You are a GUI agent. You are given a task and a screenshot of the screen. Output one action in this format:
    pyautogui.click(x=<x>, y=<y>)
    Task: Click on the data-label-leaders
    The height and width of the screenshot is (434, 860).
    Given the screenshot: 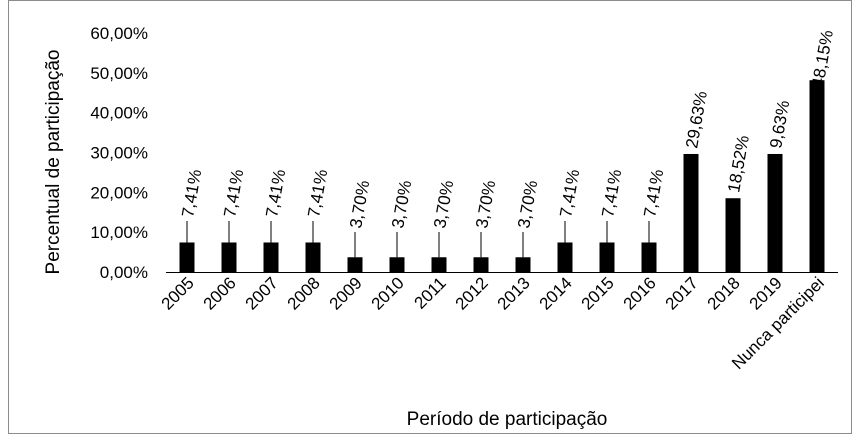 What is the action you would take?
    pyautogui.click(x=418, y=239)
    